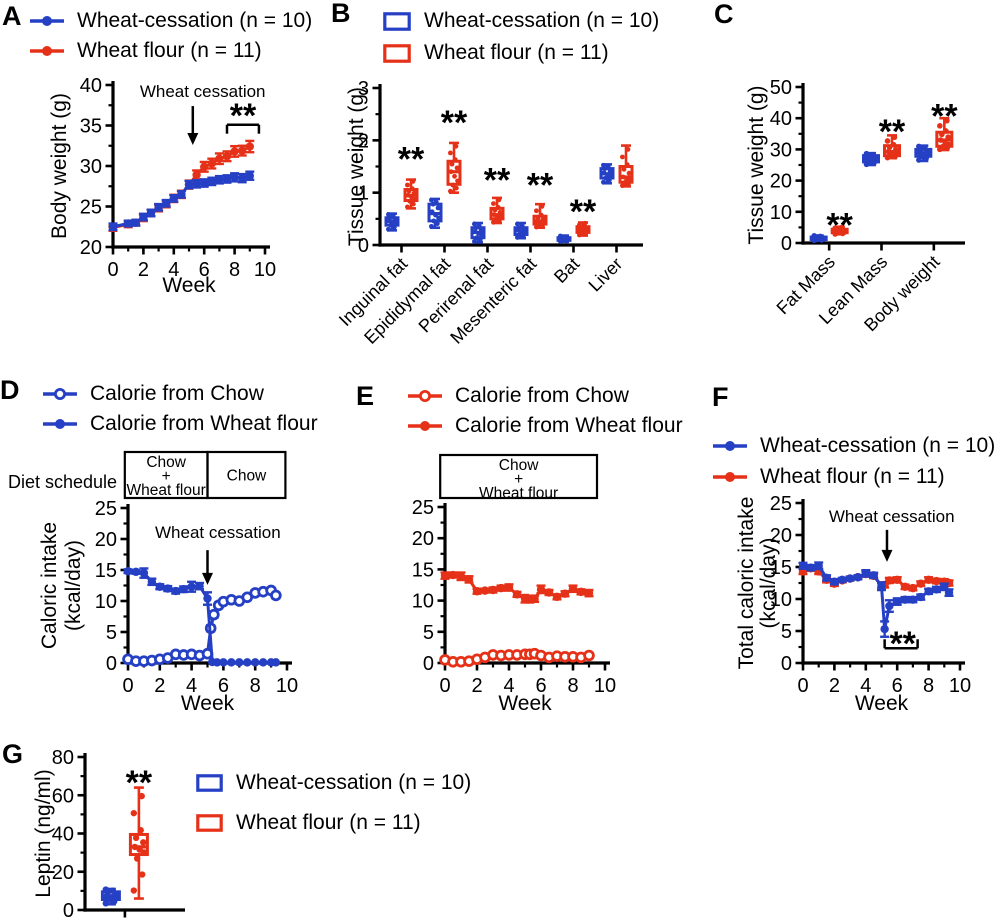 Image resolution: width=1000 pixels, height=923 pixels. I want to click on x-tick-label: 0, so click(127, 686).